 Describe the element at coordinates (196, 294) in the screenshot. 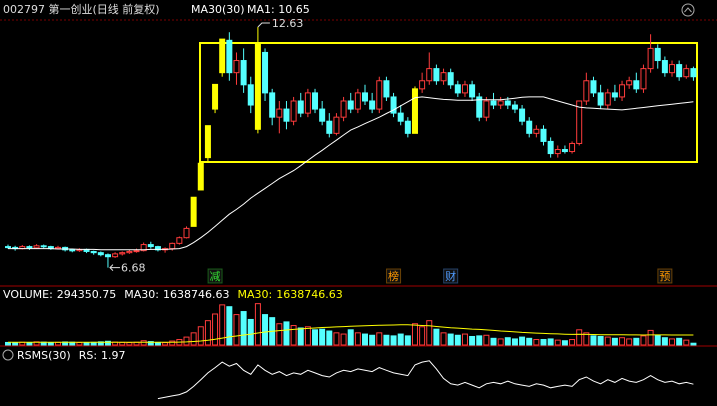

I see `value: 1638746.63` at that location.